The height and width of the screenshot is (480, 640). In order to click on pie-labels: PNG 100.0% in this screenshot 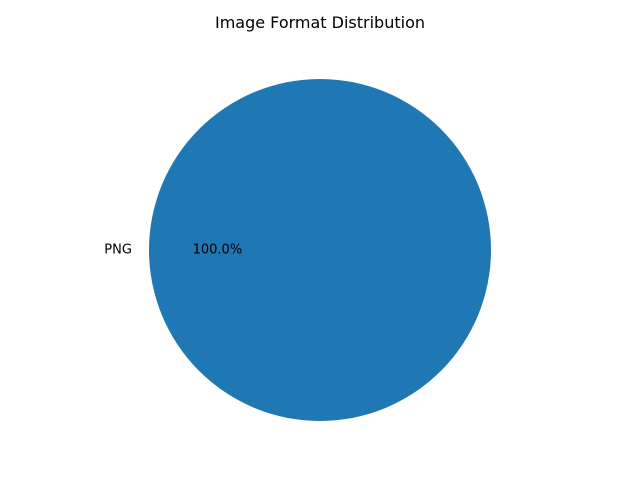, I will do `click(173, 250)`.